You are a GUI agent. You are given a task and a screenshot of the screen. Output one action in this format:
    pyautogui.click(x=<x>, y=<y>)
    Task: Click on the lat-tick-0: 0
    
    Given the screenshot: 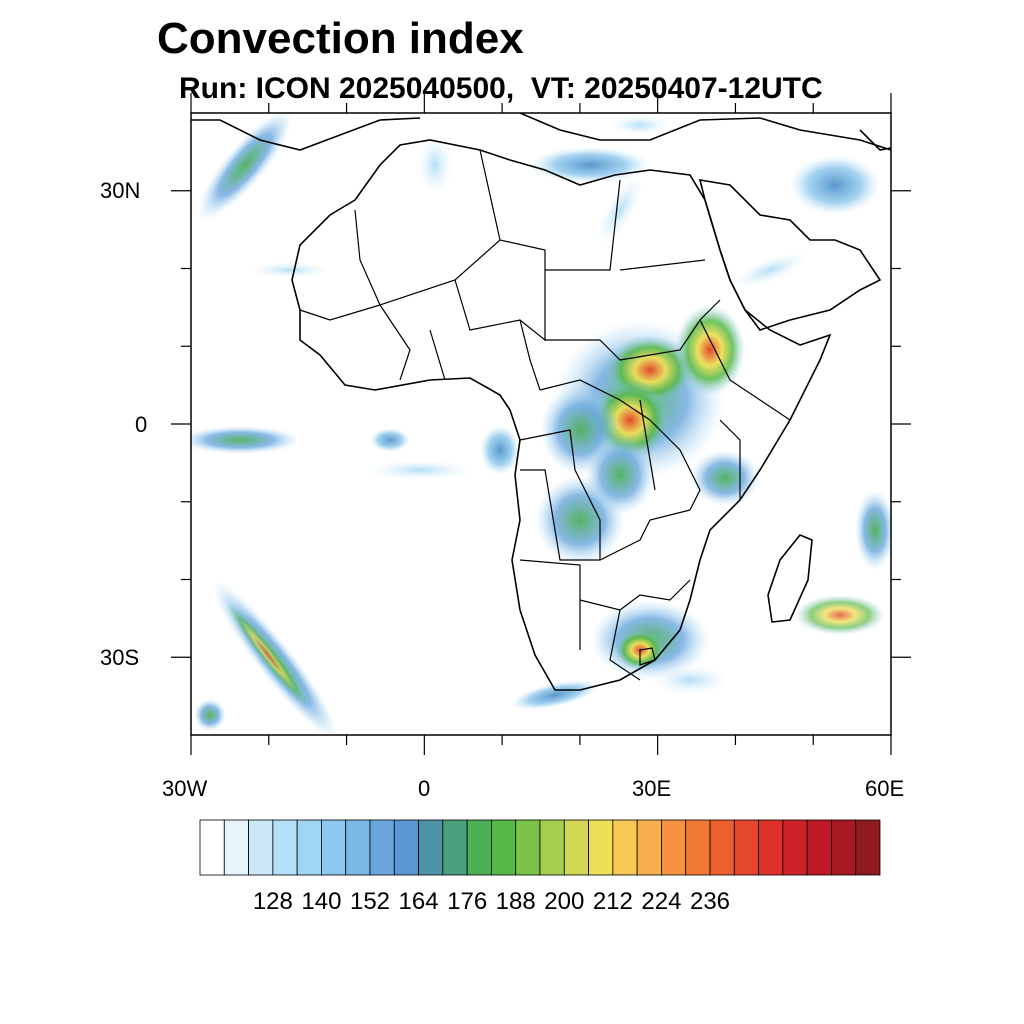 What is the action you would take?
    pyautogui.click(x=141, y=424)
    